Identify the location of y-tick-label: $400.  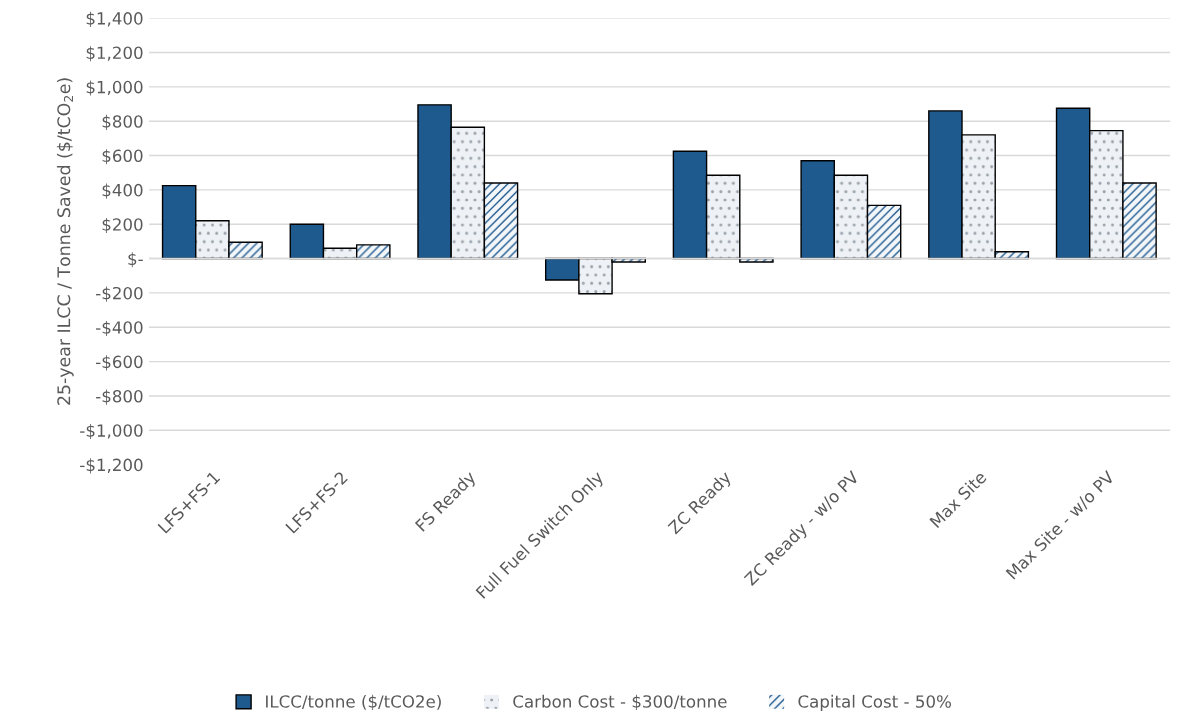
(122, 191).